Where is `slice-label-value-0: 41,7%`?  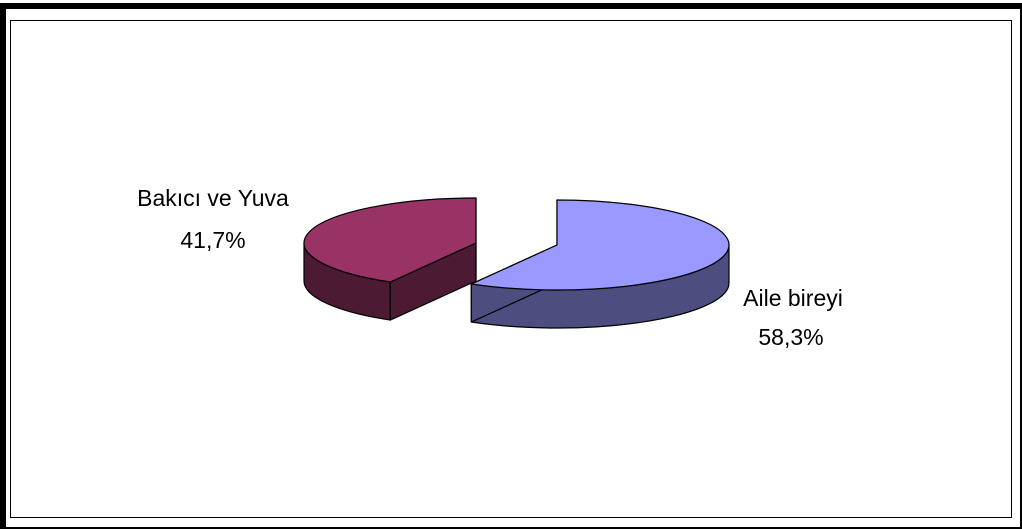 slice-label-value-0: 41,7% is located at coordinates (212, 240).